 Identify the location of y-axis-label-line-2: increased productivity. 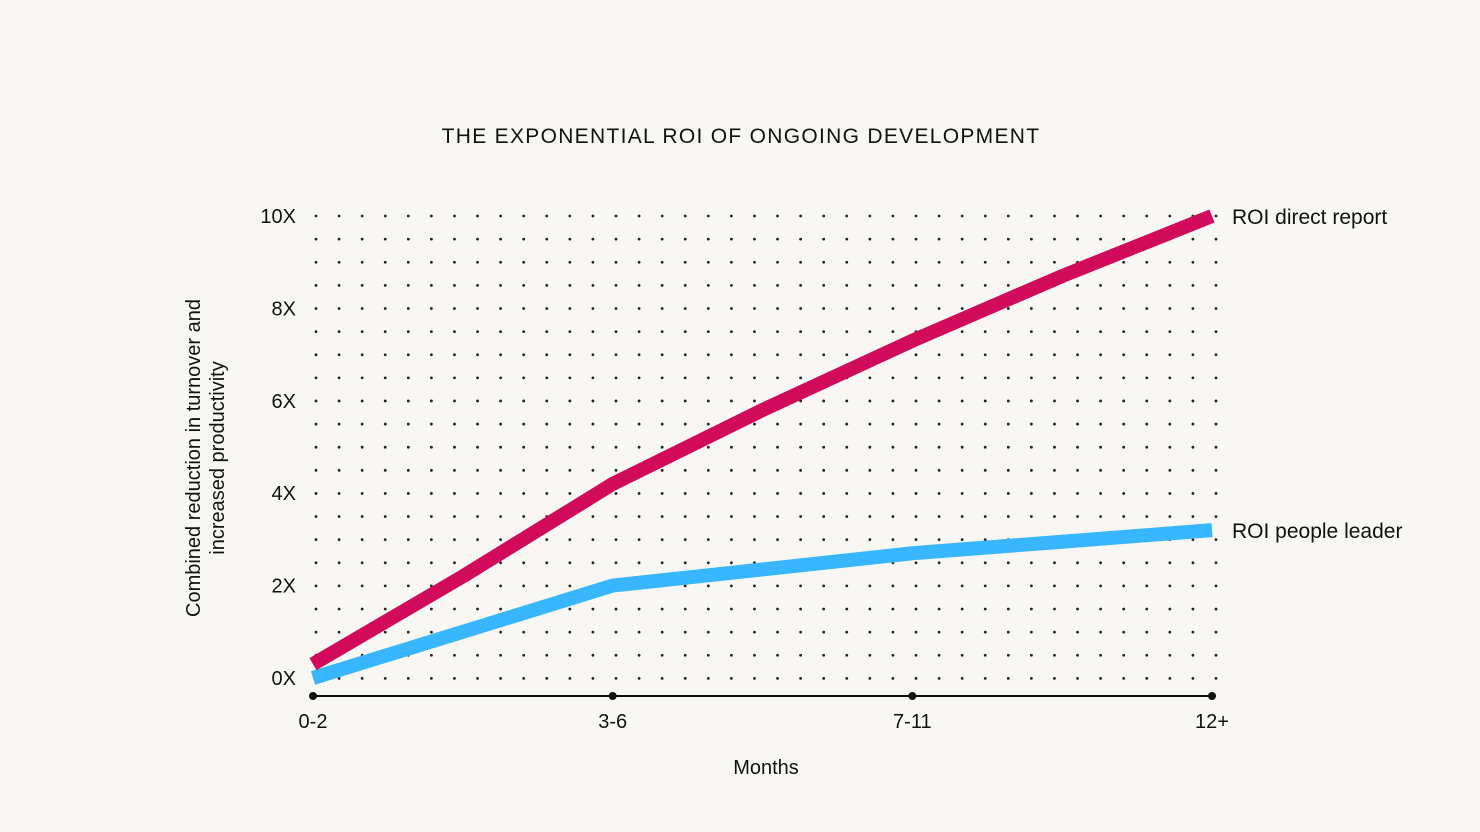
(218, 457).